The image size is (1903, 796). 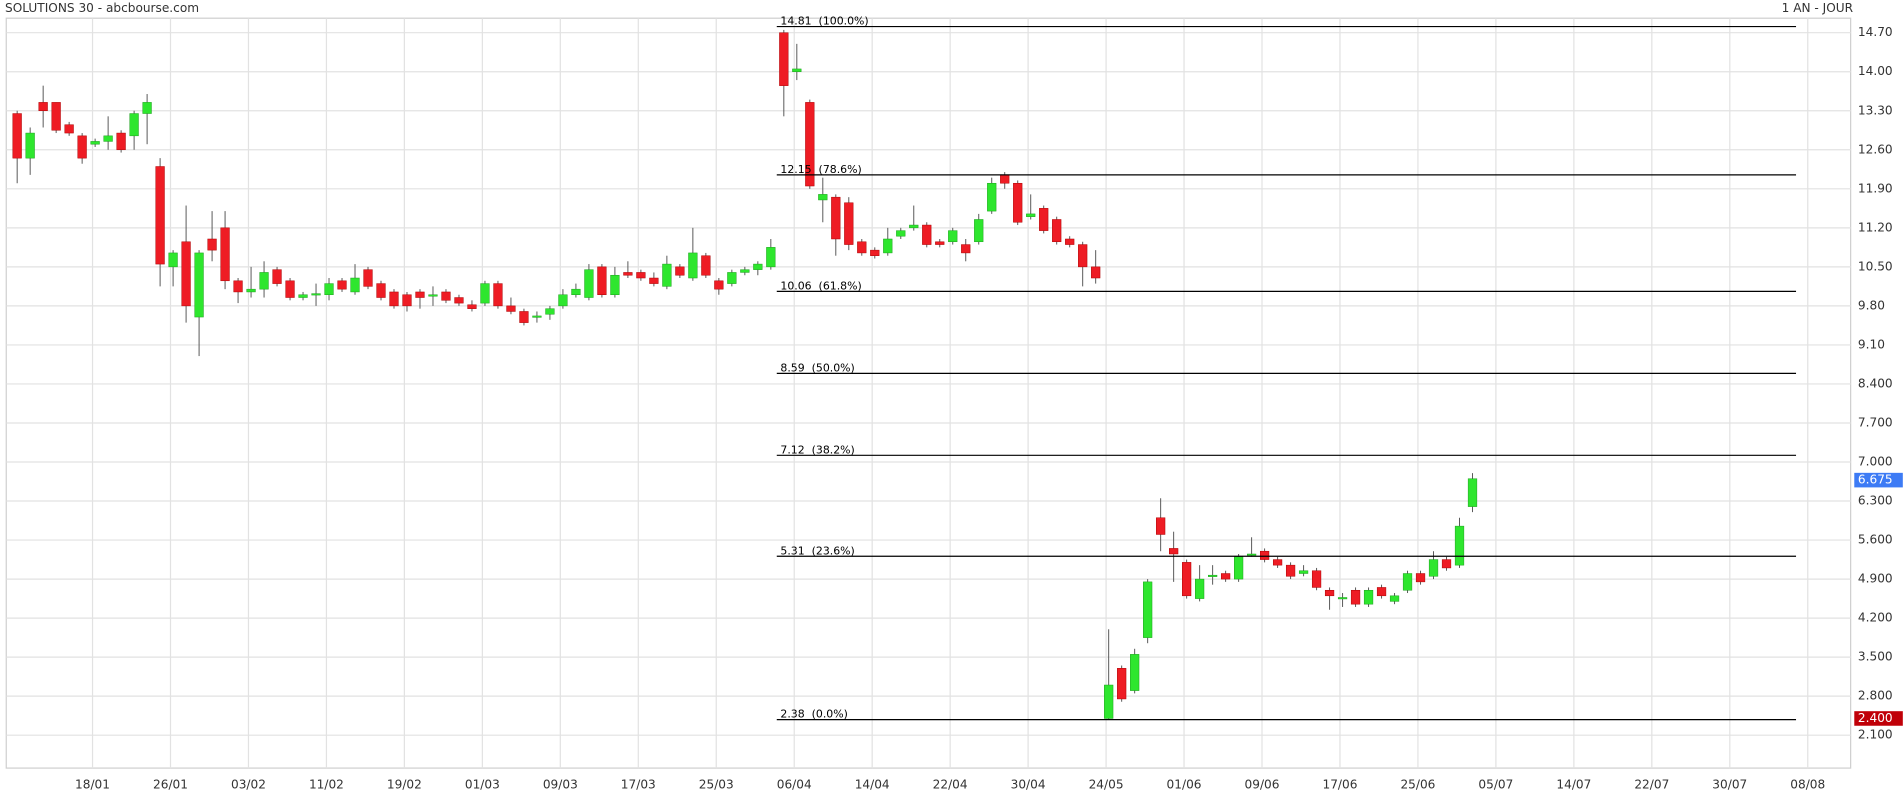 I want to click on fibonacci-label: 10.06 (61.8%), so click(x=820, y=286).